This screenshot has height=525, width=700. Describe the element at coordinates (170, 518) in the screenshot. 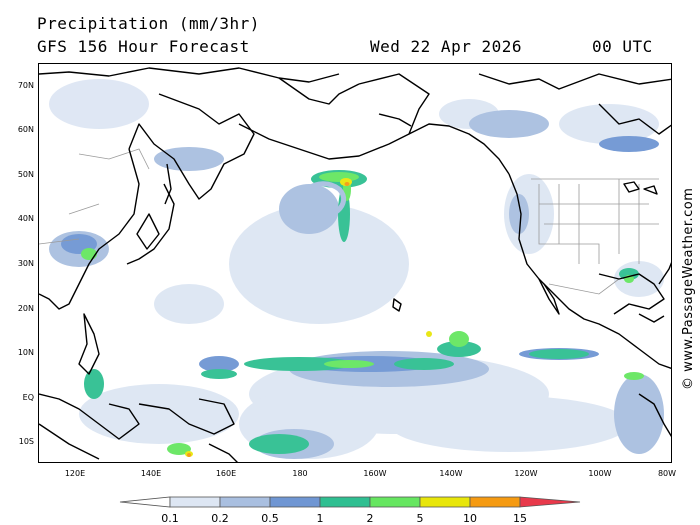

I see `legend-label-0.1: 0.1` at that location.